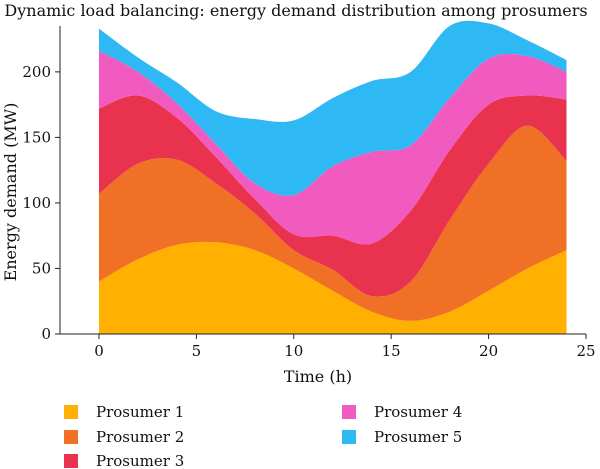 This screenshot has height=469, width=600. What do you see at coordinates (488, 351) in the screenshot?
I see `x-tick-label: 20` at bounding box center [488, 351].